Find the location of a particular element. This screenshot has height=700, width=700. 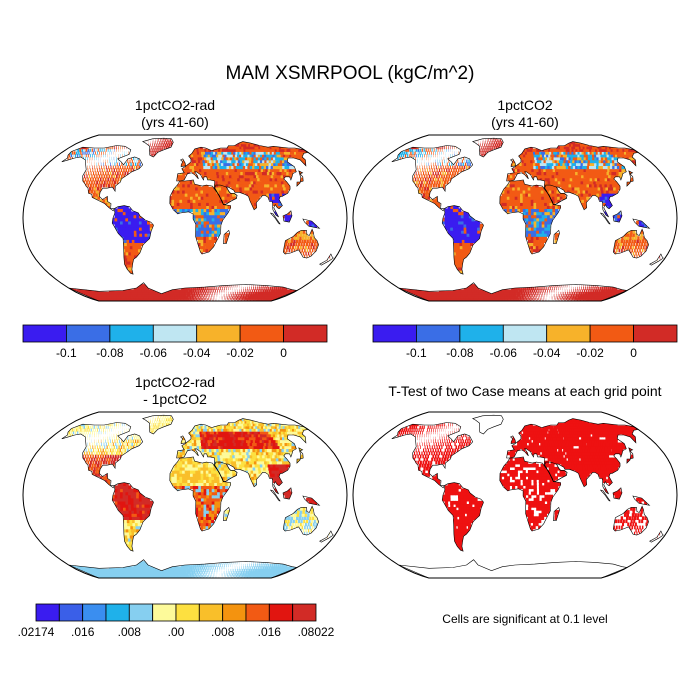

colorbar-panel2-tick-label: -0.04 is located at coordinates (547, 353).